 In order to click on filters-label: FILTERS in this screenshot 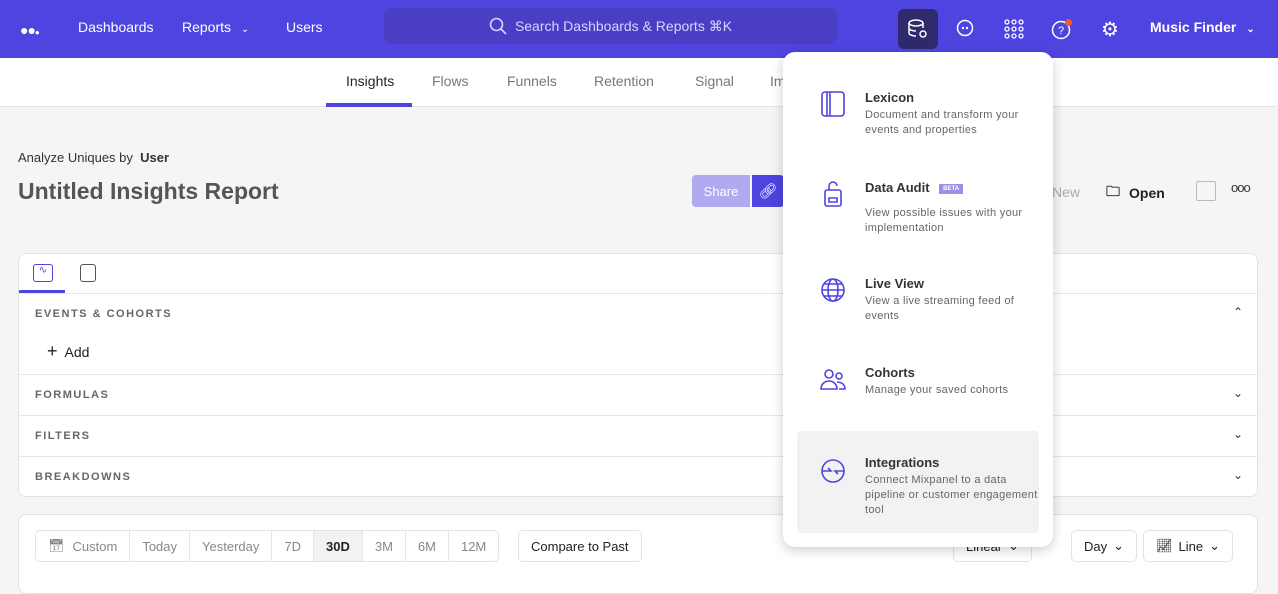, I will do `click(63, 436)`.